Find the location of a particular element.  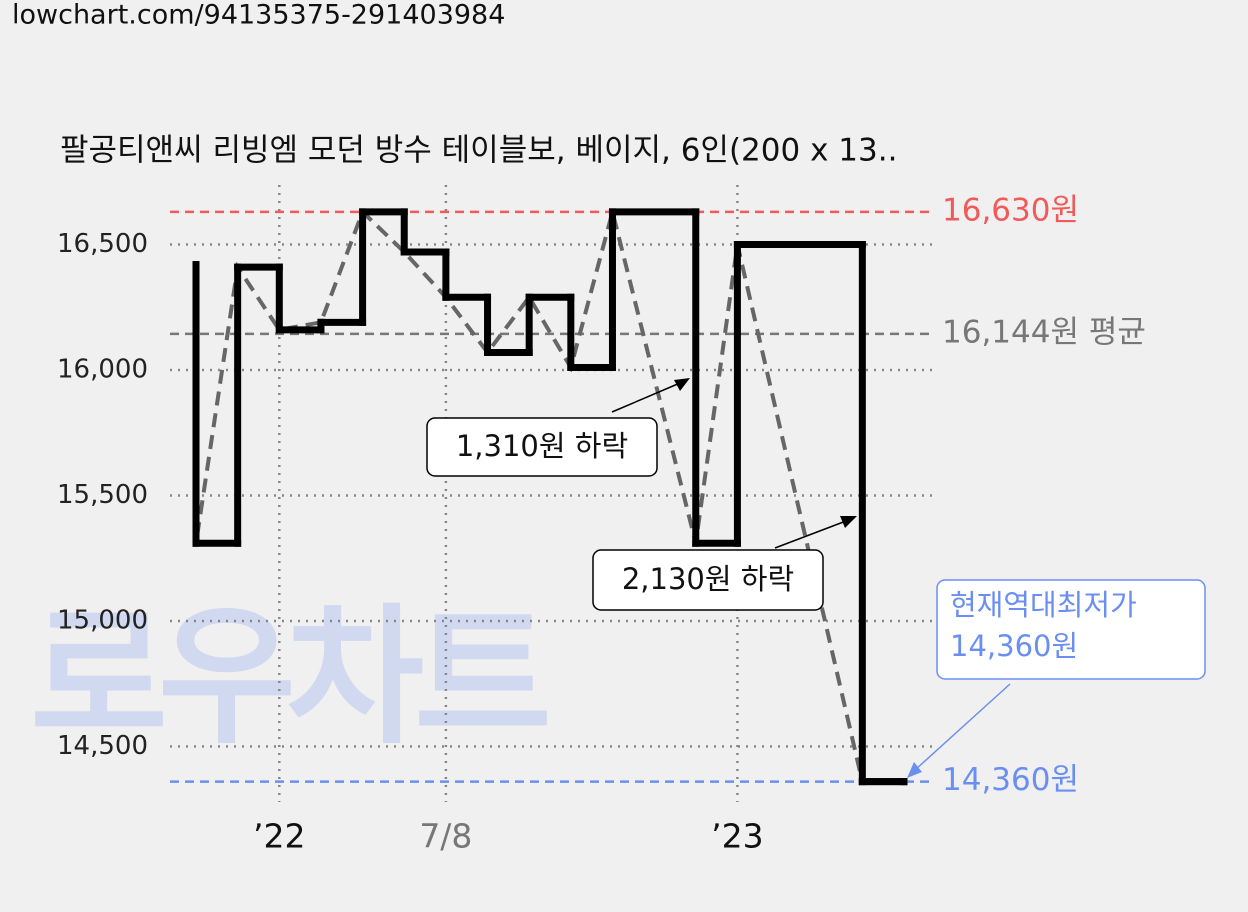

watermark: 로우차트 is located at coordinates (288, 678).